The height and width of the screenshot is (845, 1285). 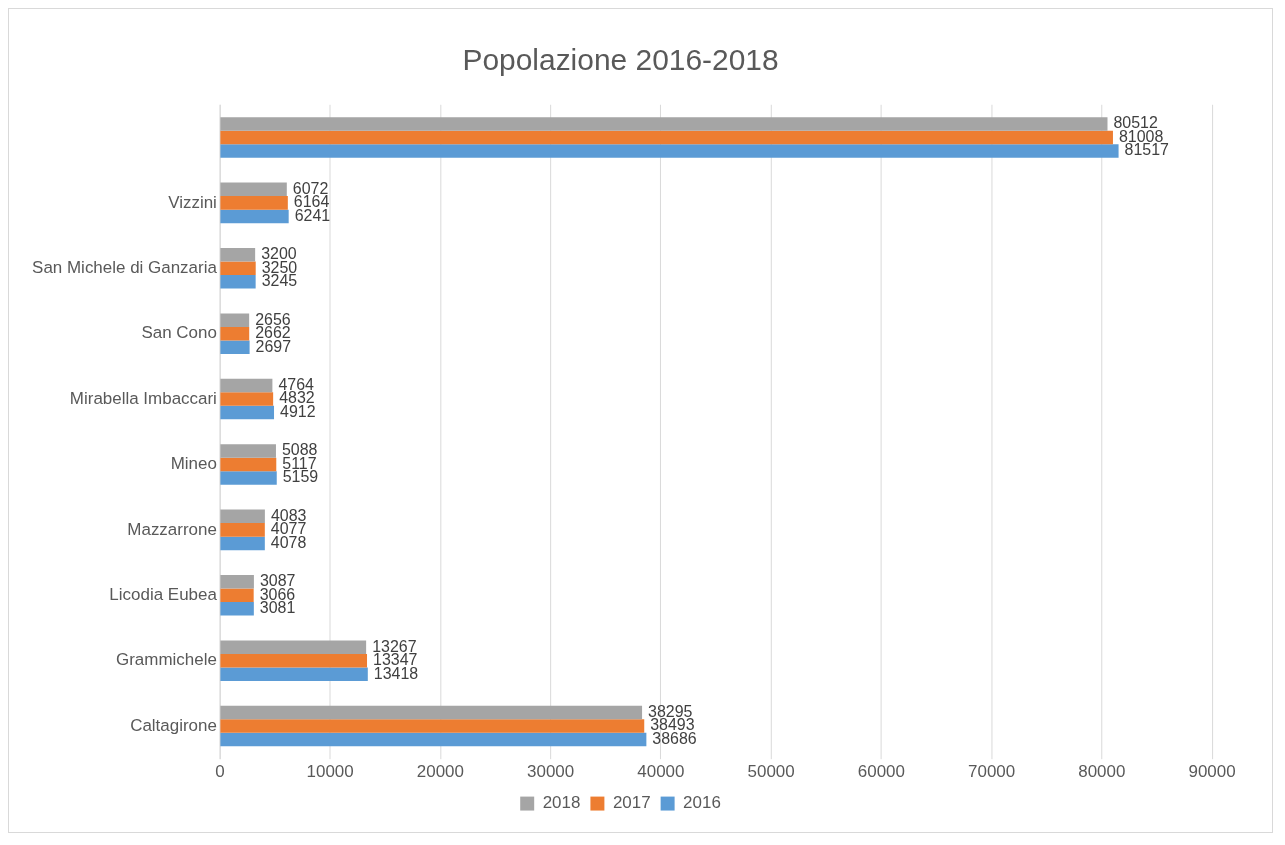 I want to click on x-tick-label: 90000, so click(x=1212, y=771).